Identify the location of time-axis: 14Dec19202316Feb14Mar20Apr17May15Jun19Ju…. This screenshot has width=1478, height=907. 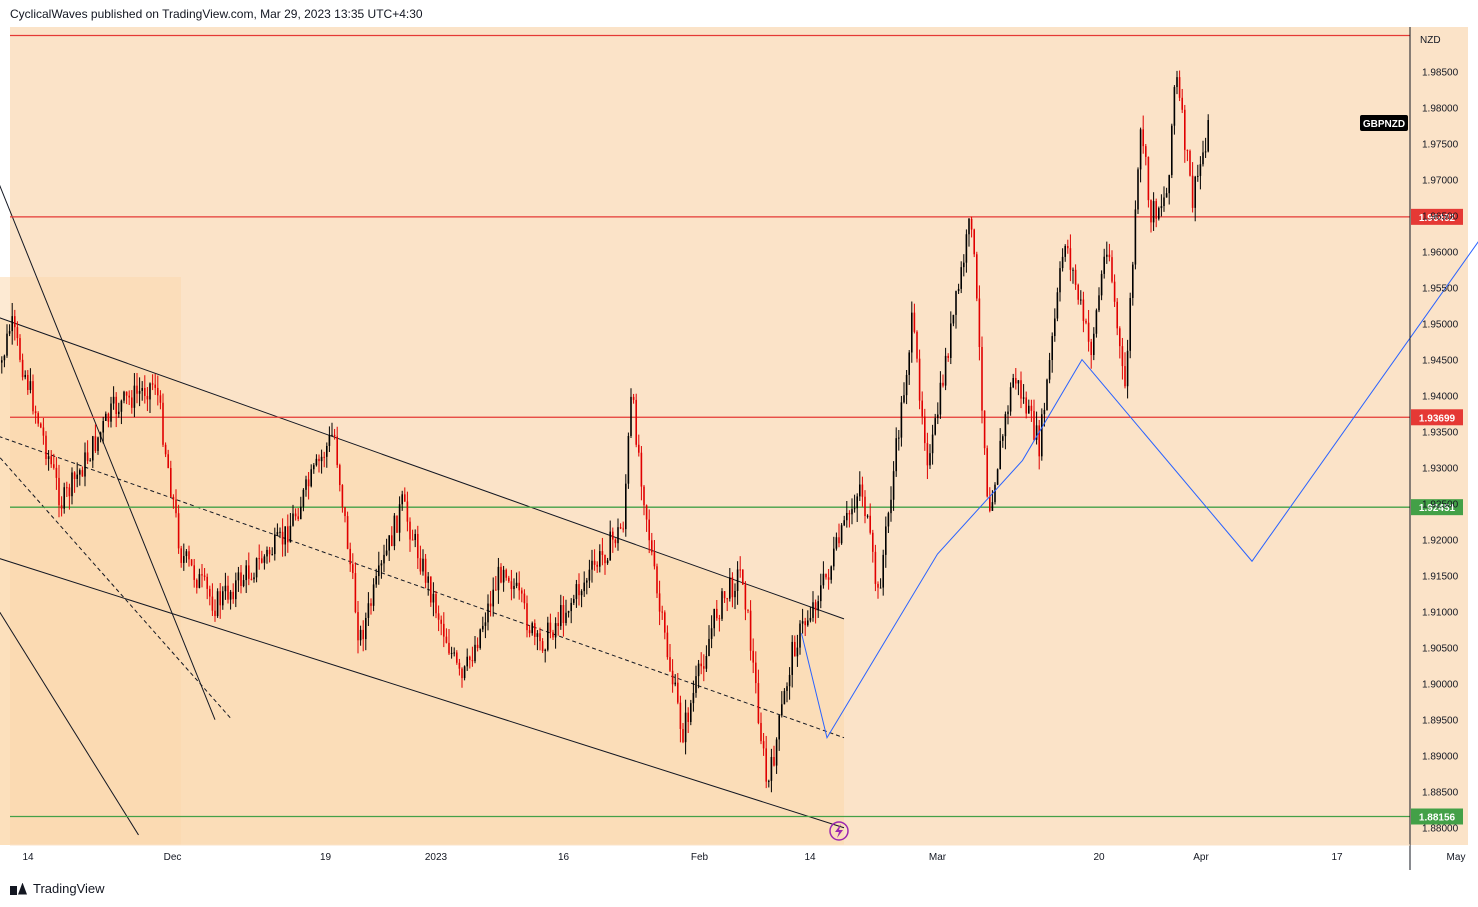
(744, 857).